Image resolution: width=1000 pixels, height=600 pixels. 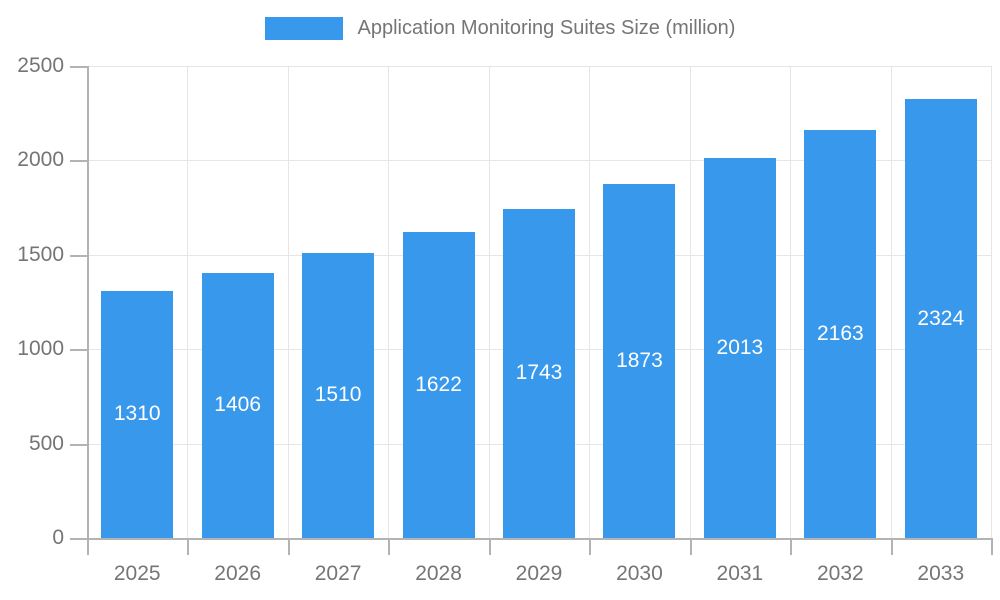 I want to click on bar-value-label: 2324, so click(x=941, y=318).